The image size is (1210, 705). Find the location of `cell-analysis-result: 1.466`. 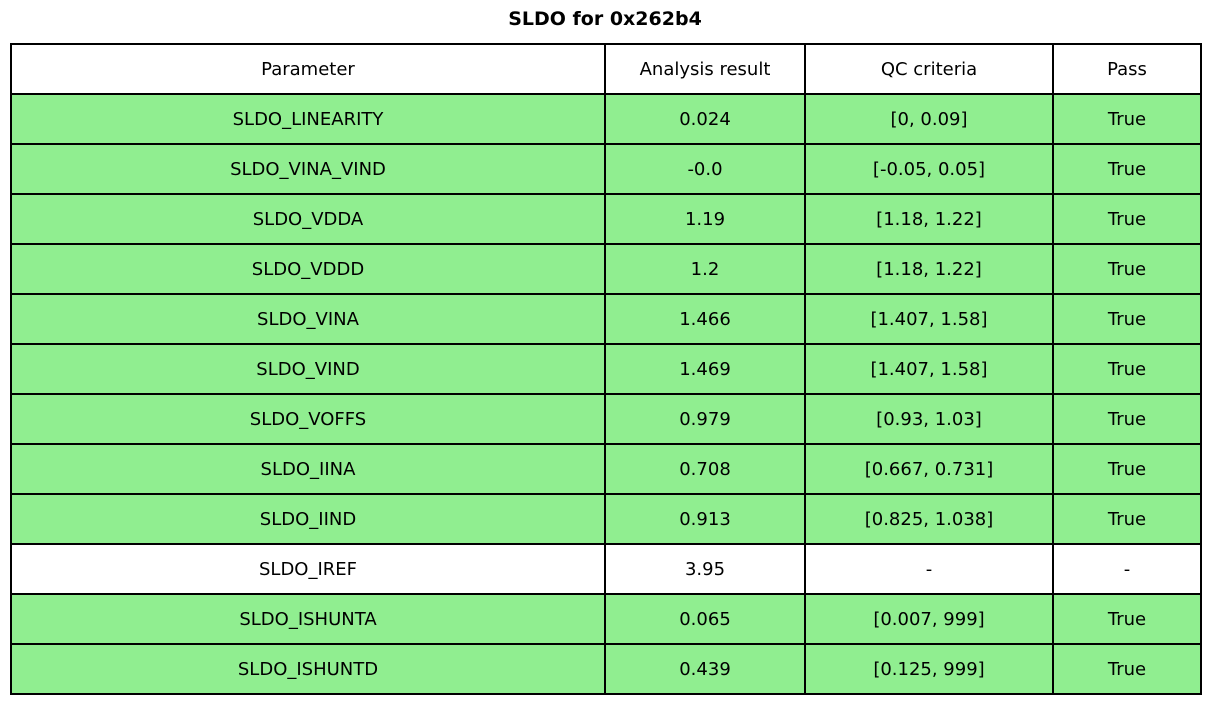

cell-analysis-result: 1.466 is located at coordinates (705, 319).